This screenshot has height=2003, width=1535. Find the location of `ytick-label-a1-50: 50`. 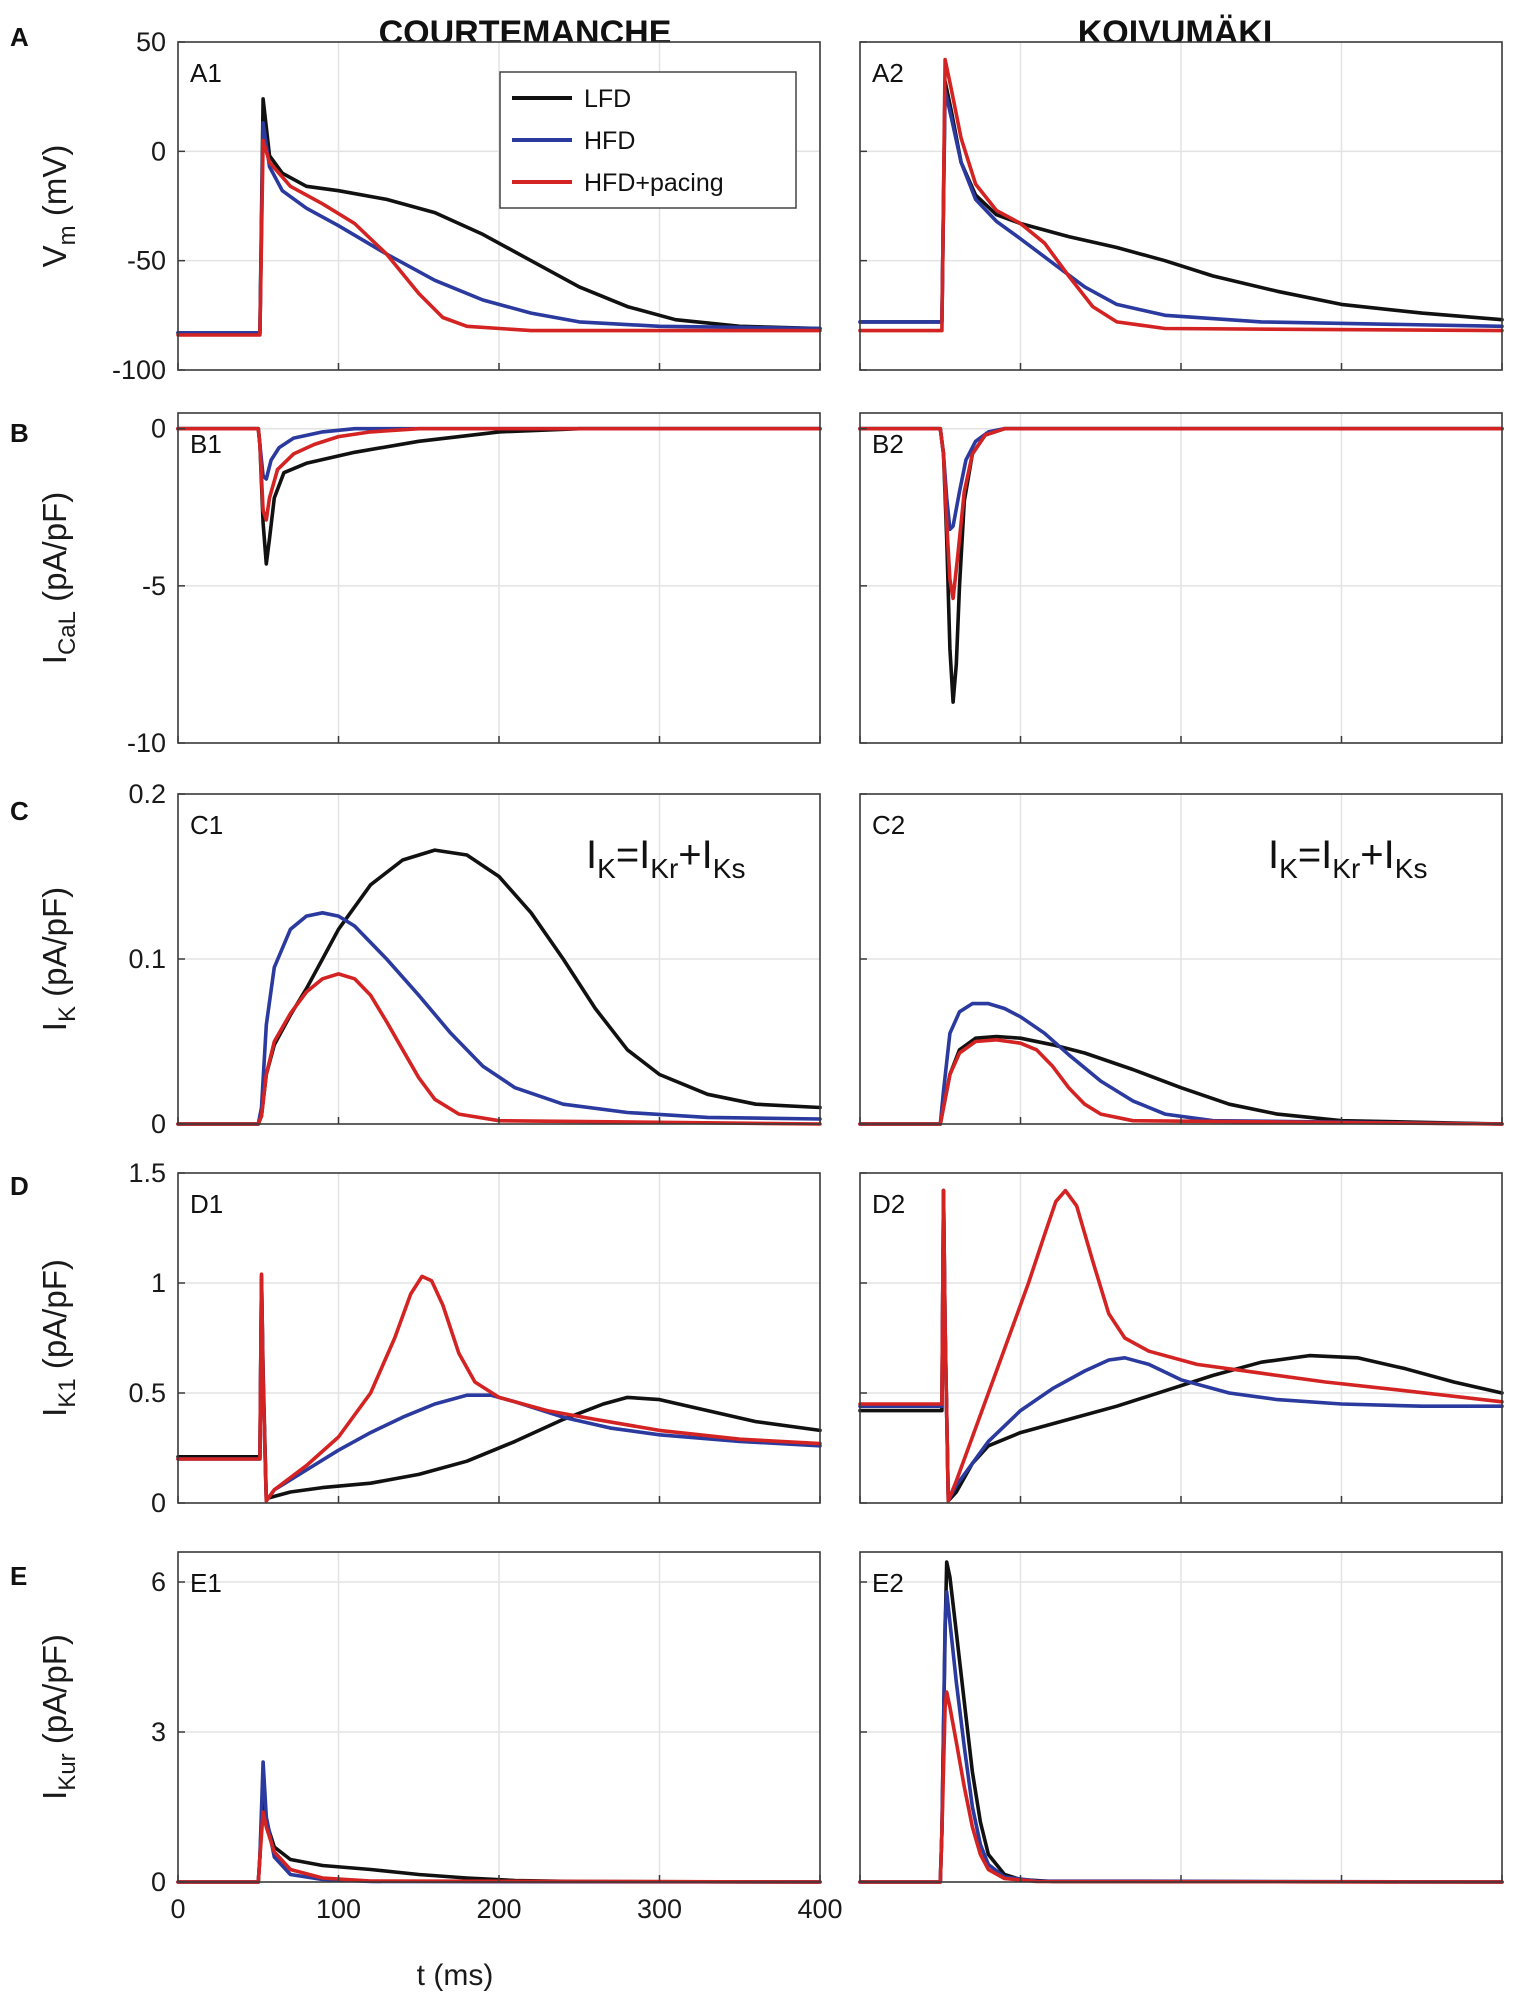

ytick-label-a1-50: 50 is located at coordinates (151, 42).